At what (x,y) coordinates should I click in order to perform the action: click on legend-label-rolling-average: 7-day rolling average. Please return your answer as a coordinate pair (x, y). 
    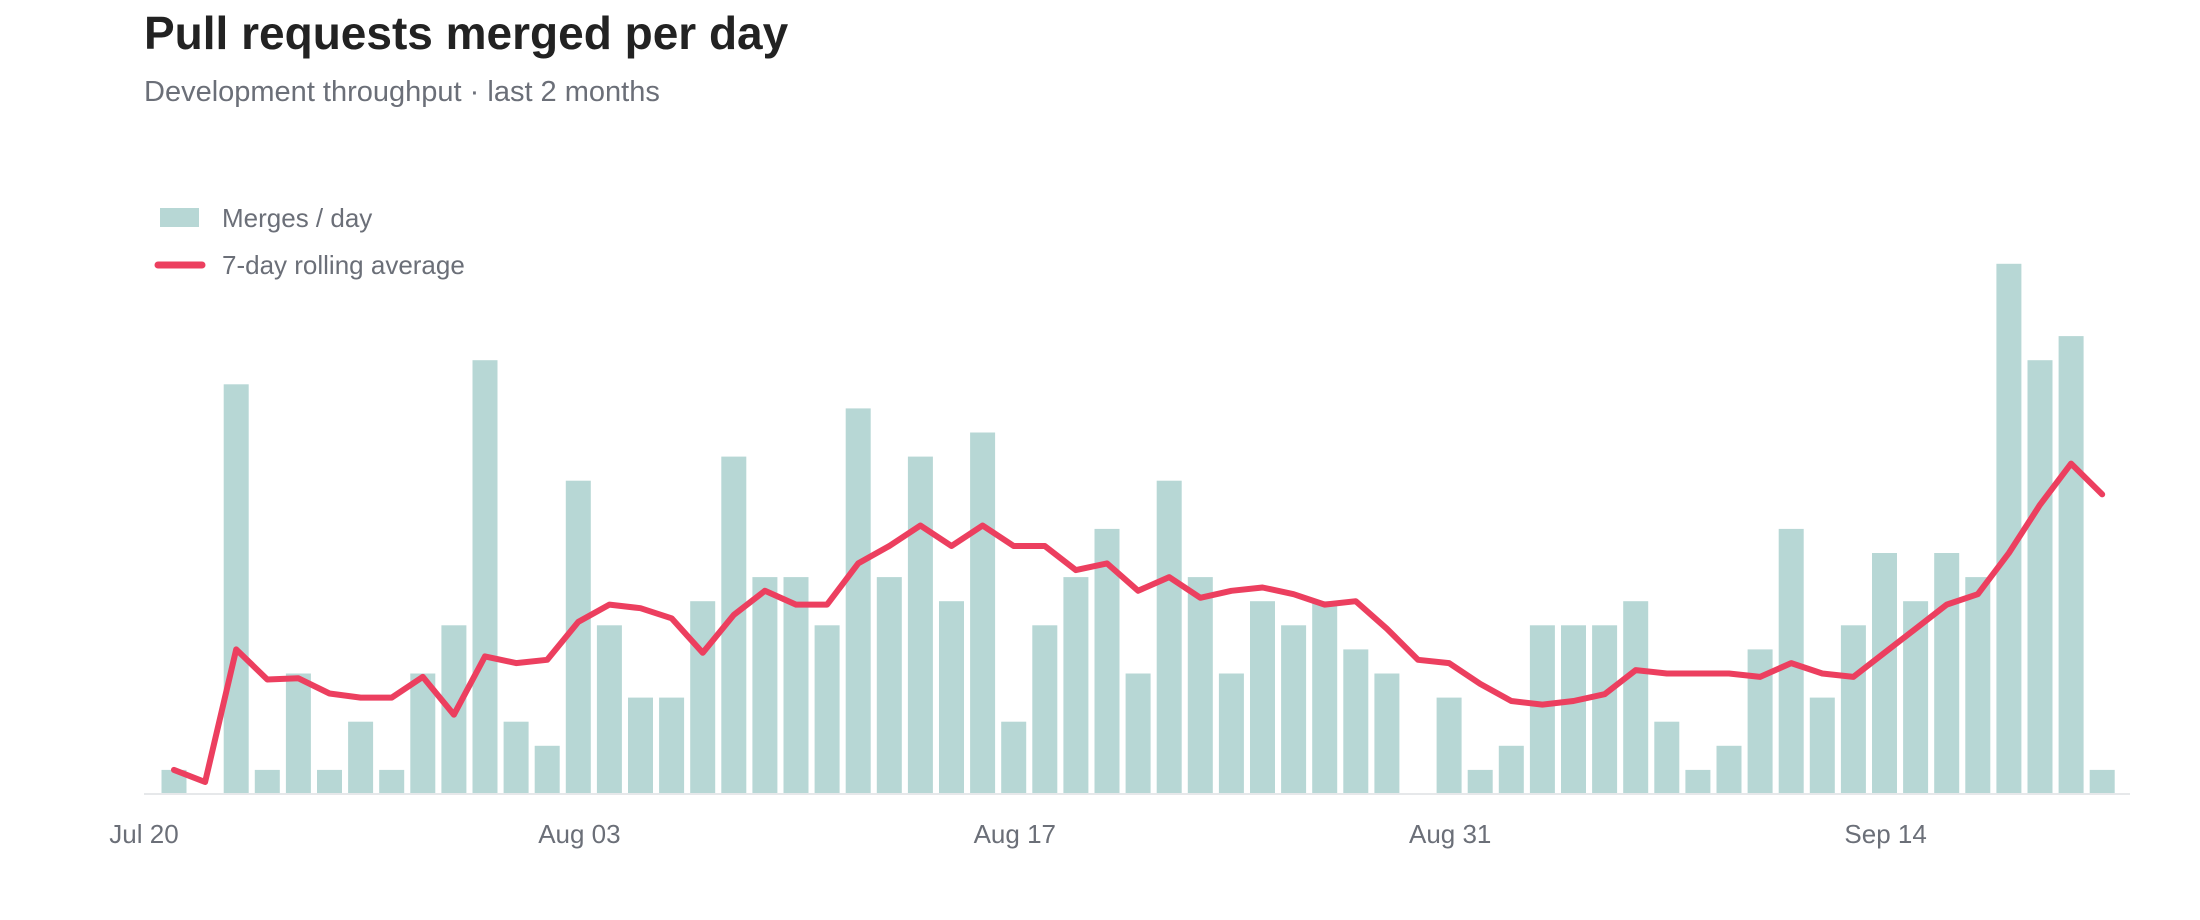
    Looking at the image, I should click on (343, 265).